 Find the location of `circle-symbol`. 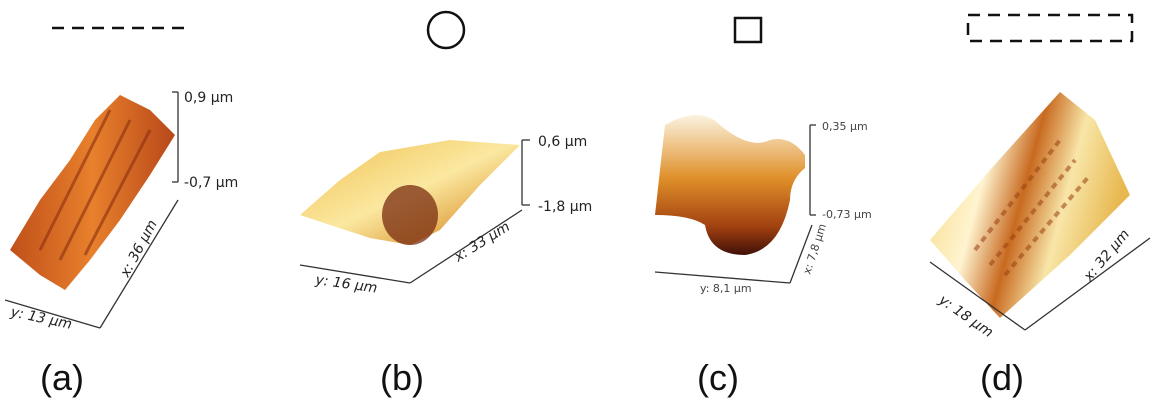

circle-symbol is located at coordinates (446, 30).